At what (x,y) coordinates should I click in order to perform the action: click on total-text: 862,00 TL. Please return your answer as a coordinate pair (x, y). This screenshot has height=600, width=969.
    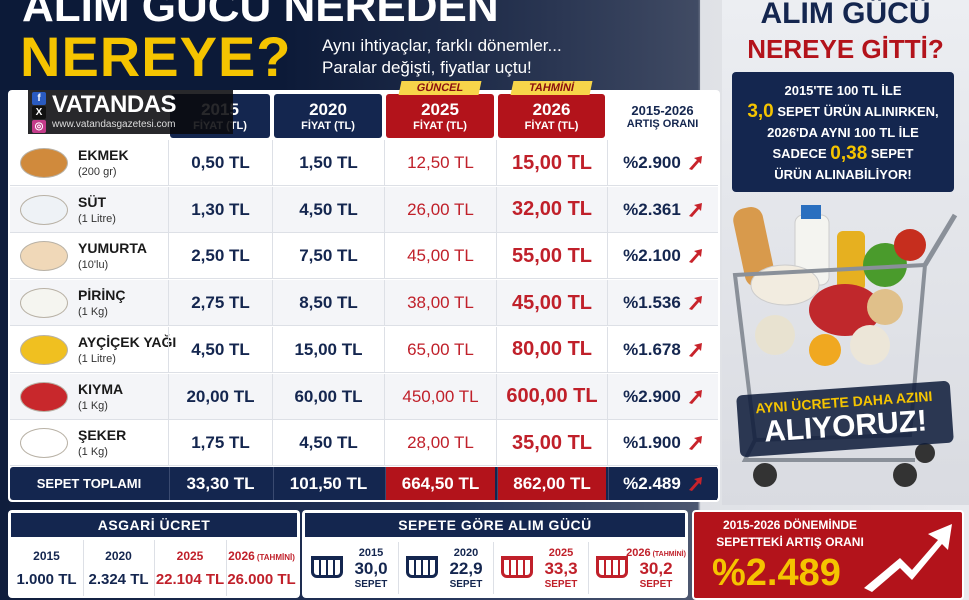
    Looking at the image, I should click on (552, 483).